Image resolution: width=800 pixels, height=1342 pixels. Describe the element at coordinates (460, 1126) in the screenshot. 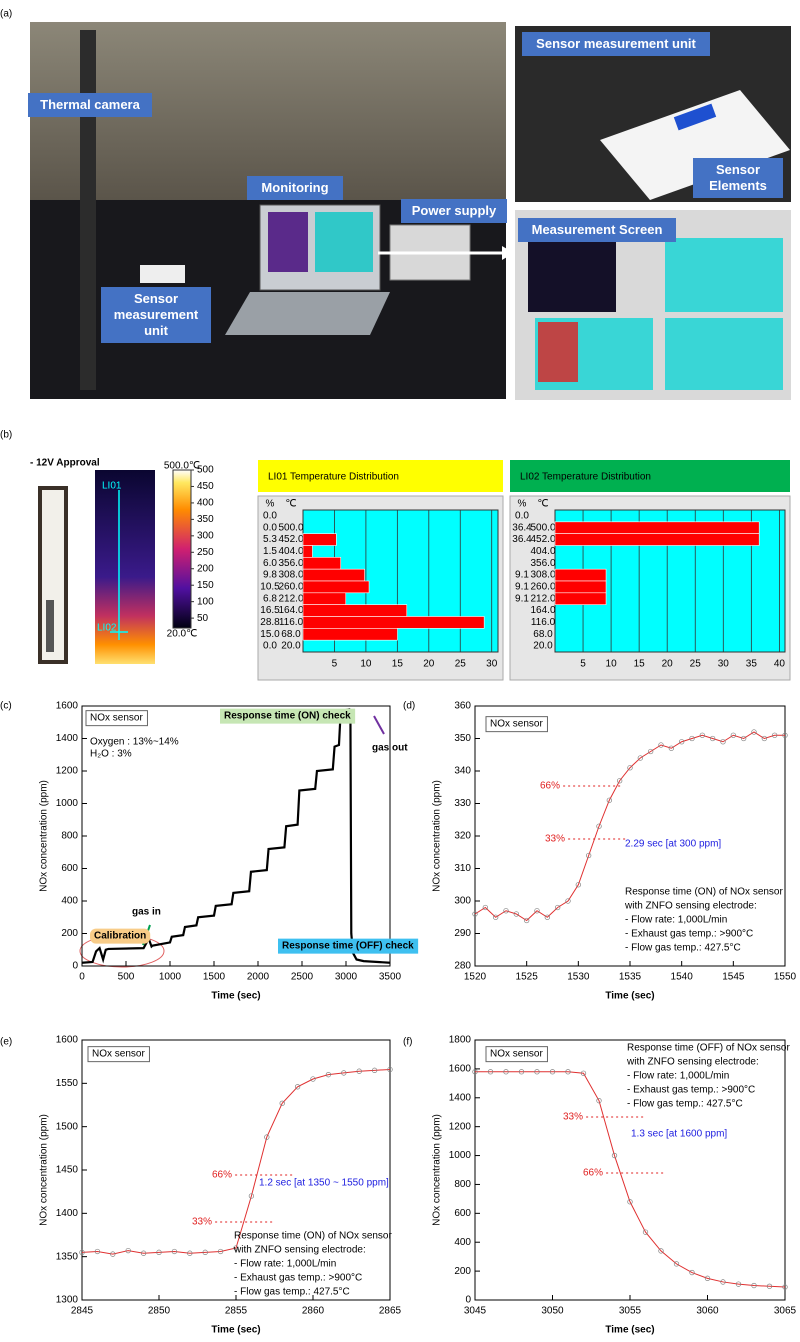

I see `y-tick-label: 1200` at that location.